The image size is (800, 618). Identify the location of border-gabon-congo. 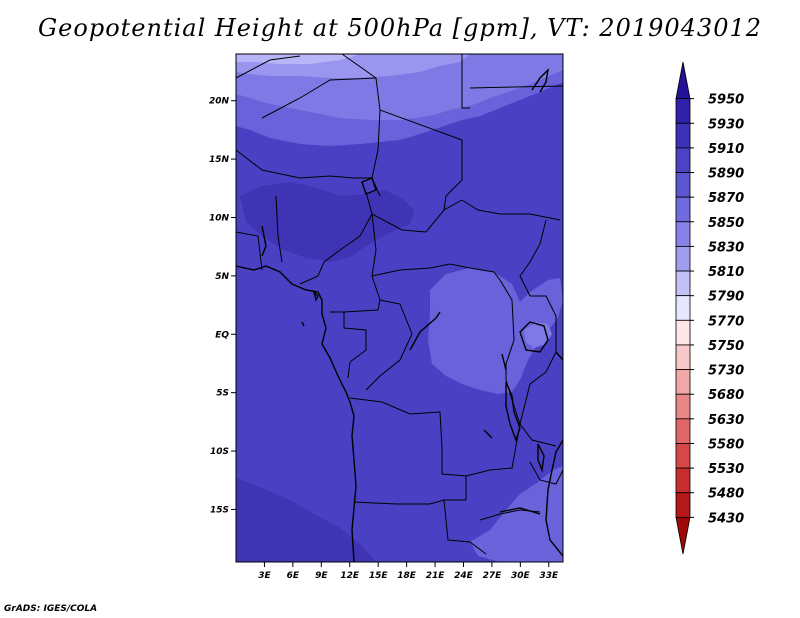
(355, 345).